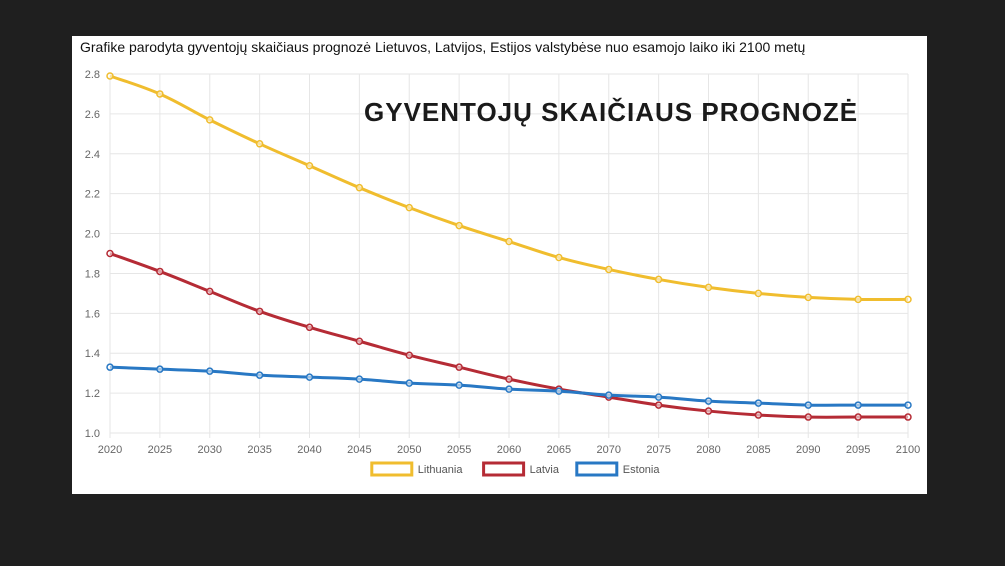 The image size is (1005, 566). Describe the element at coordinates (92, 155) in the screenshot. I see `y-tick-label: 2.4` at that location.